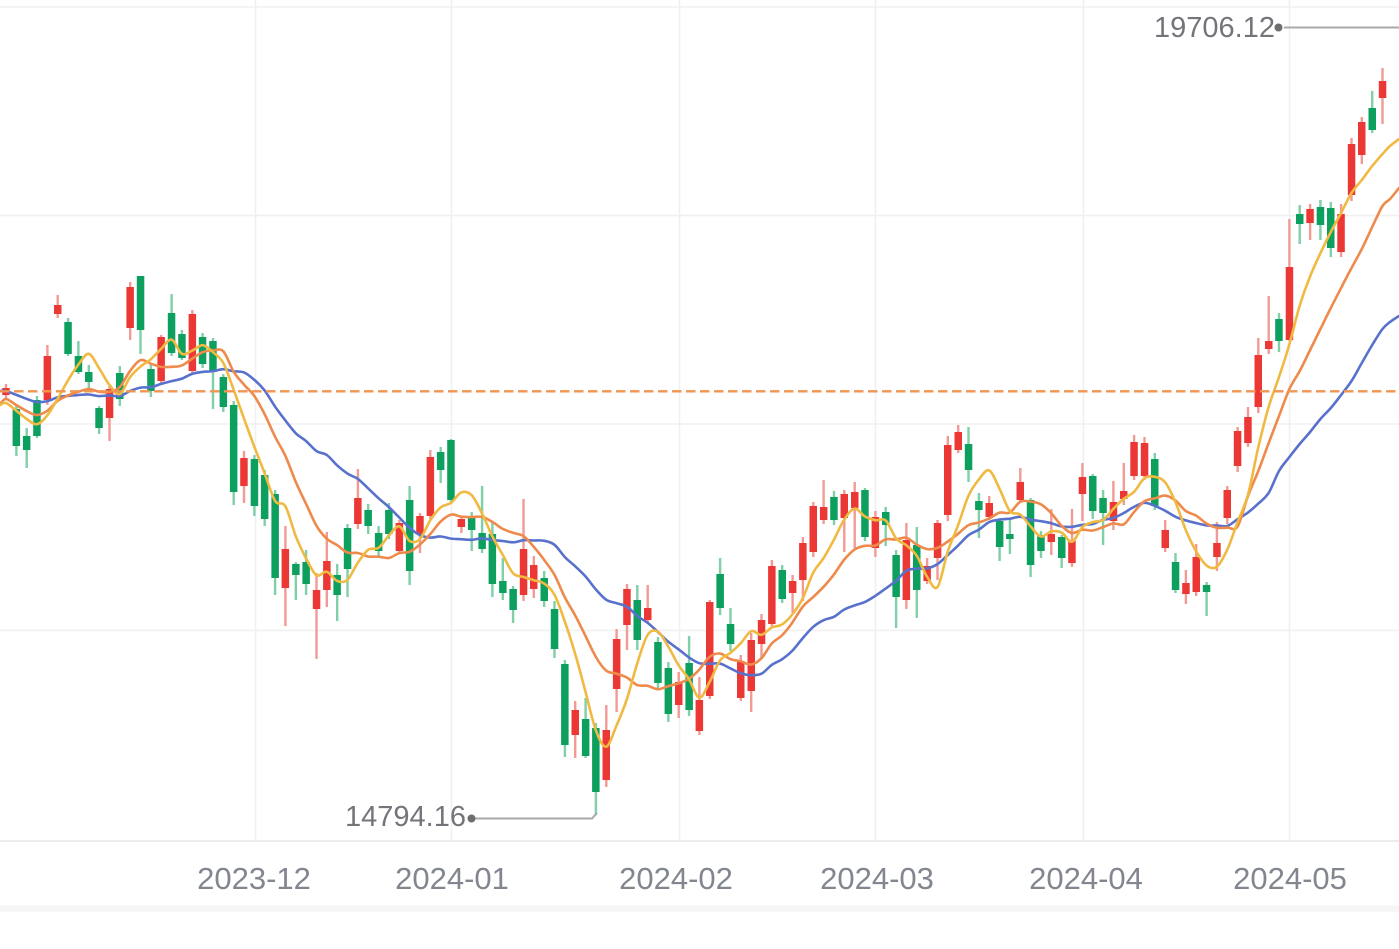 Image resolution: width=1399 pixels, height=949 pixels. What do you see at coordinates (452, 878) in the screenshot?
I see `svg-text: 2024-01` at bounding box center [452, 878].